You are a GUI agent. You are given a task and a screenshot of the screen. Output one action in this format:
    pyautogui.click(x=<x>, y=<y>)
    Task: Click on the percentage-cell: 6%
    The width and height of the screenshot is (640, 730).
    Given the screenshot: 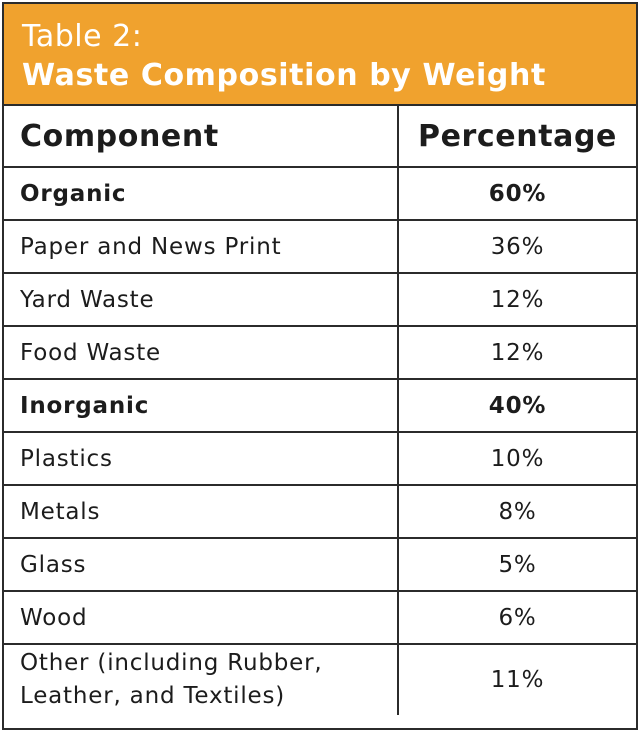 What is the action you would take?
    pyautogui.click(x=517, y=618)
    